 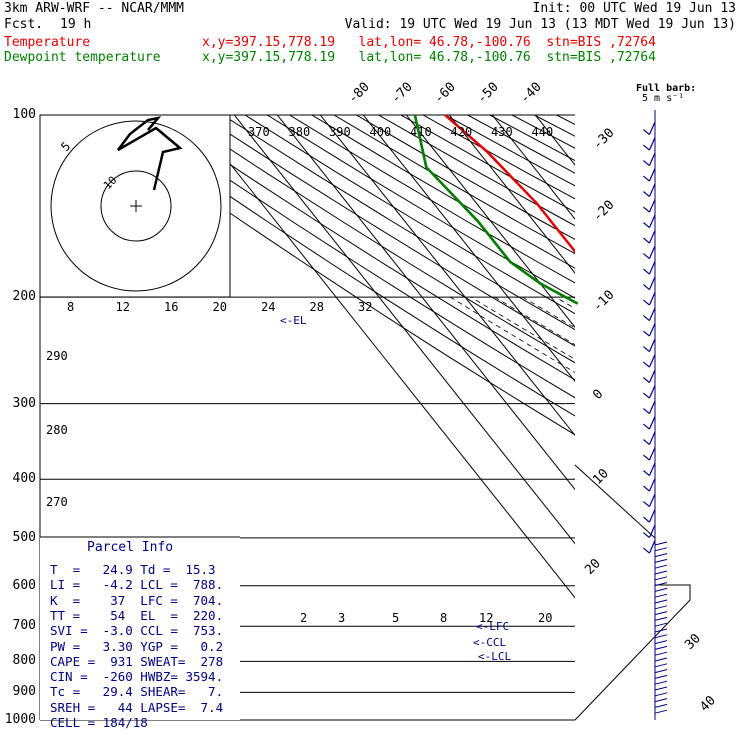 I want to click on mixing-ratio-label: 8, so click(x=443, y=618).